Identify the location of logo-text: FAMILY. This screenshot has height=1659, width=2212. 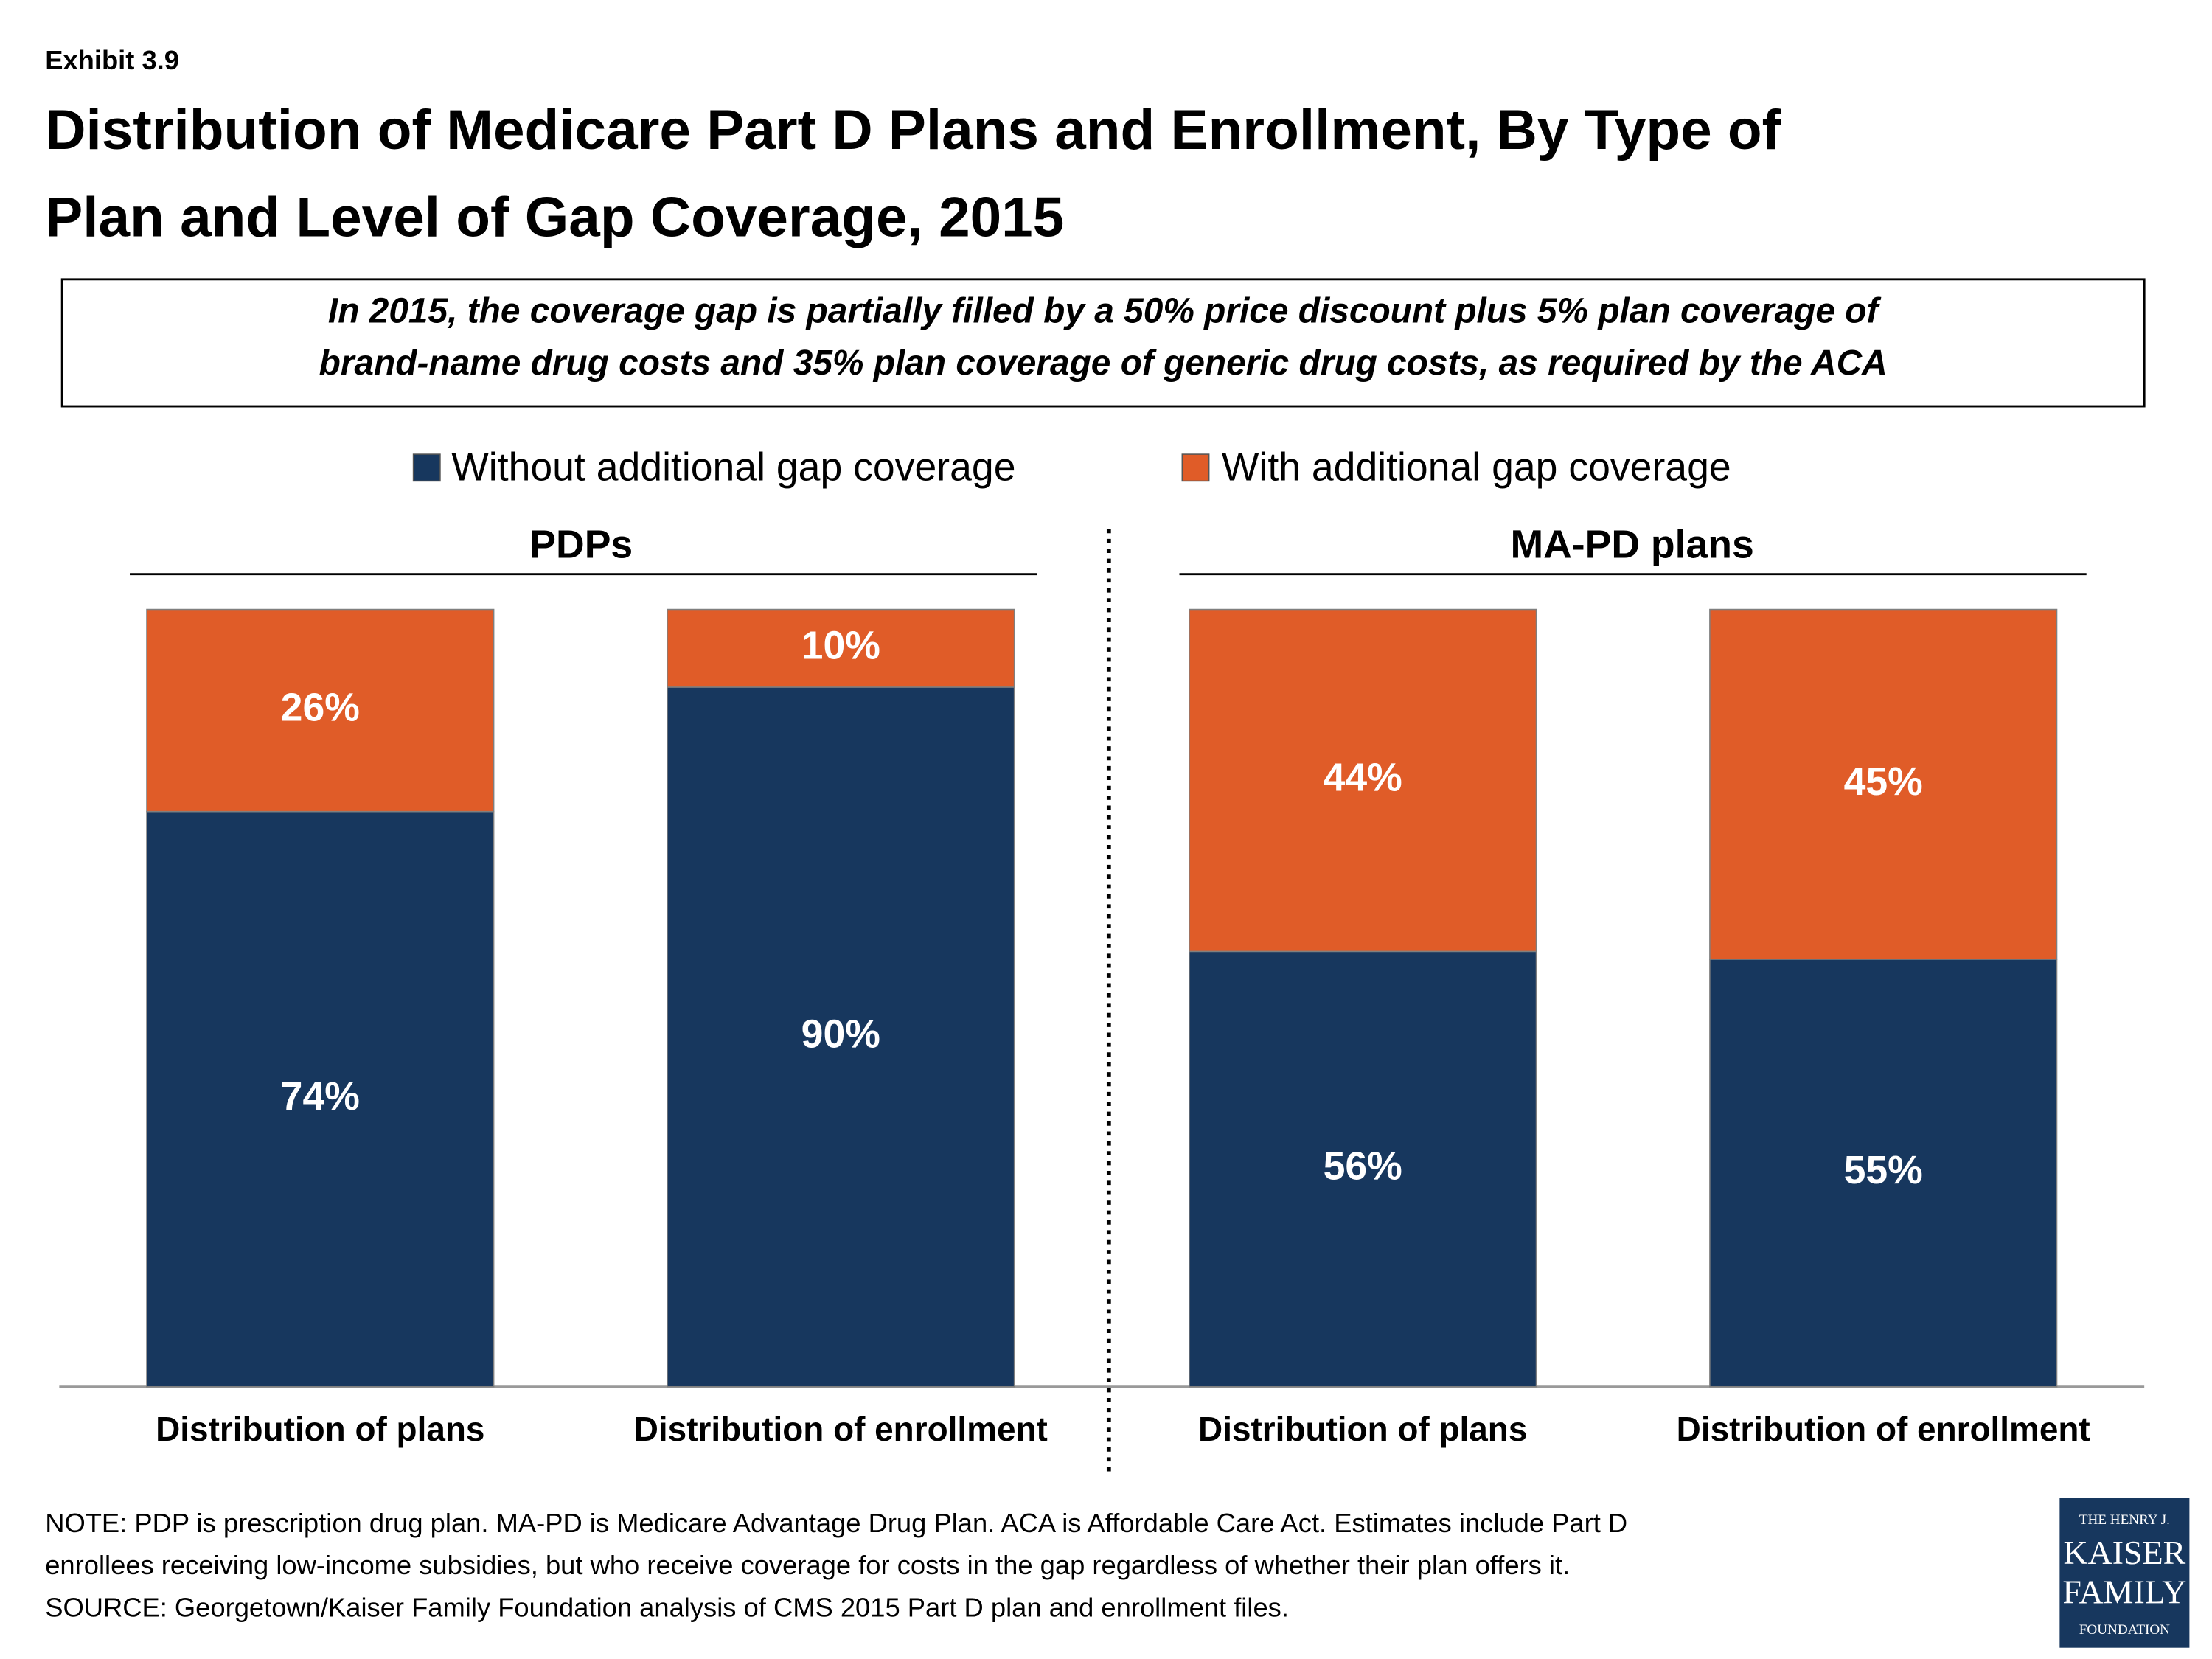
(2124, 1591).